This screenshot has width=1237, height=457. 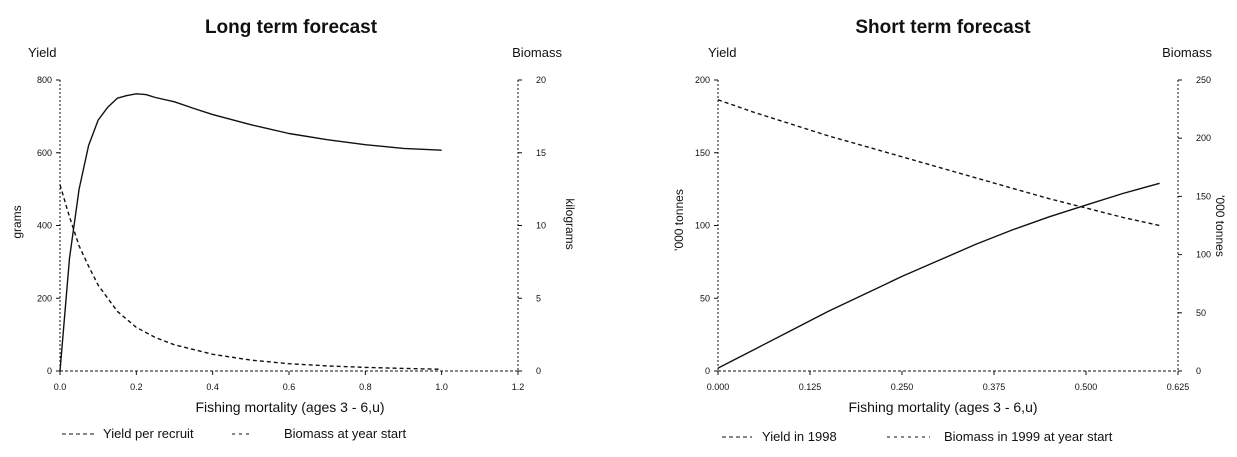 I want to click on y-left-tick-label: 600, so click(x=44, y=153).